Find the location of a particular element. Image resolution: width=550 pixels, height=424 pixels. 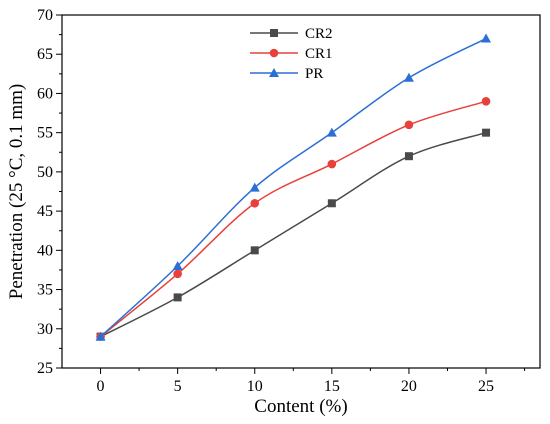

x-tick-label: 10 is located at coordinates (255, 386).